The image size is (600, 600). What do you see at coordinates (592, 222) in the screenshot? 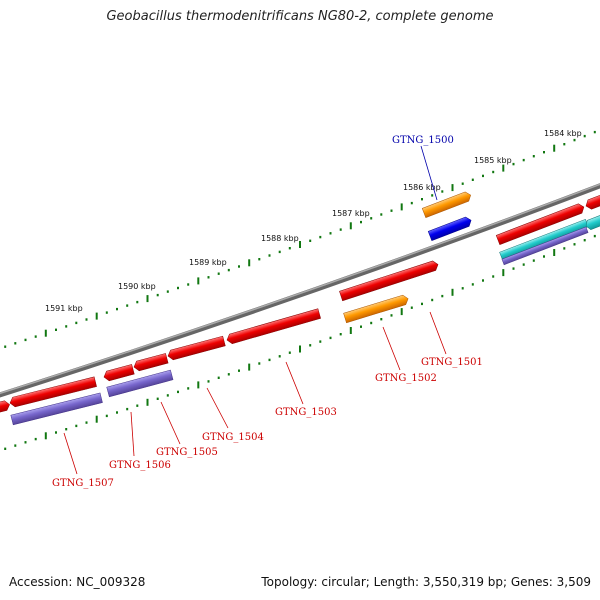
I see `feature-cyan-edge` at bounding box center [592, 222].